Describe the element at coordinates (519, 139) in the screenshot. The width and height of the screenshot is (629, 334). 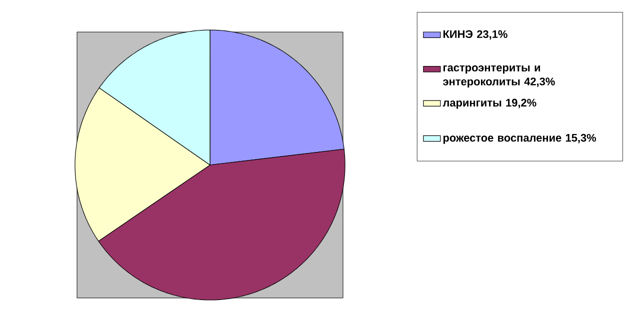
I see `legend-label: рожестое воспаление 15,3%` at that location.